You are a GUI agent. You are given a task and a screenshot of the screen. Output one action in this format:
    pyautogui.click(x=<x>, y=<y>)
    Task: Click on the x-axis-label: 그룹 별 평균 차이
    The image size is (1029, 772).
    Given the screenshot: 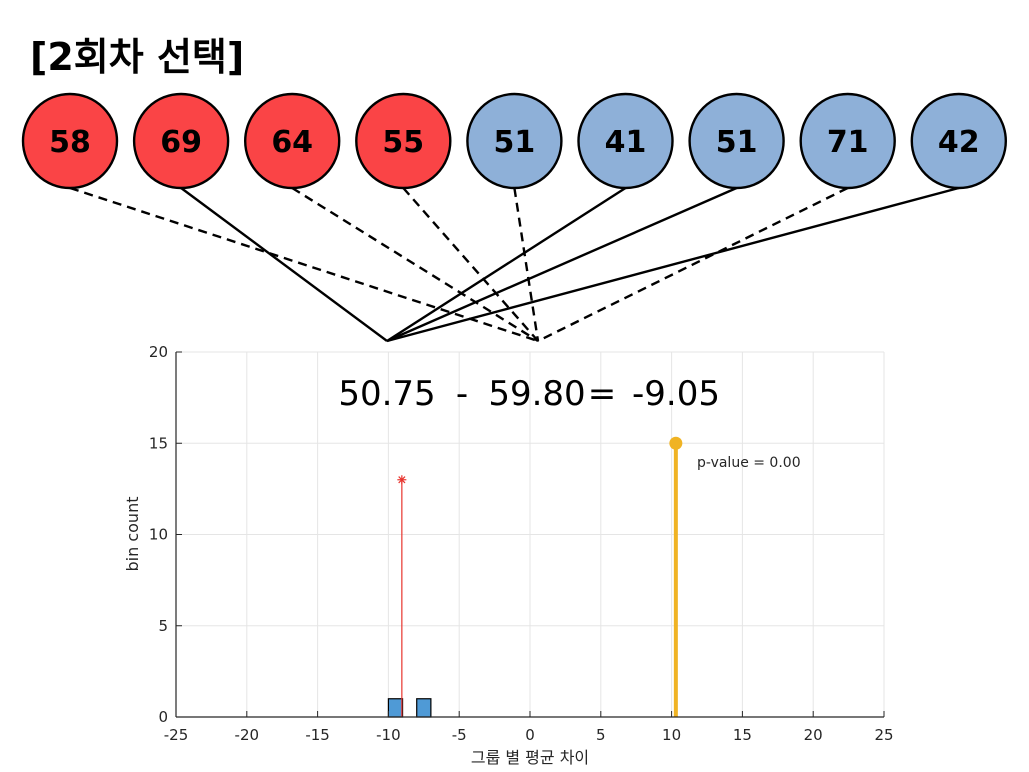 What is the action you would take?
    pyautogui.click(x=530, y=757)
    